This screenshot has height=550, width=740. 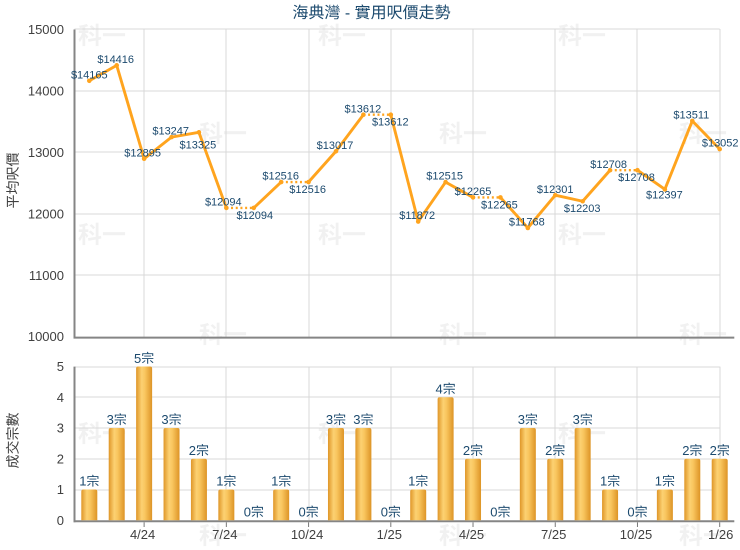 I want to click on svg-text: $14165, so click(x=89, y=75).